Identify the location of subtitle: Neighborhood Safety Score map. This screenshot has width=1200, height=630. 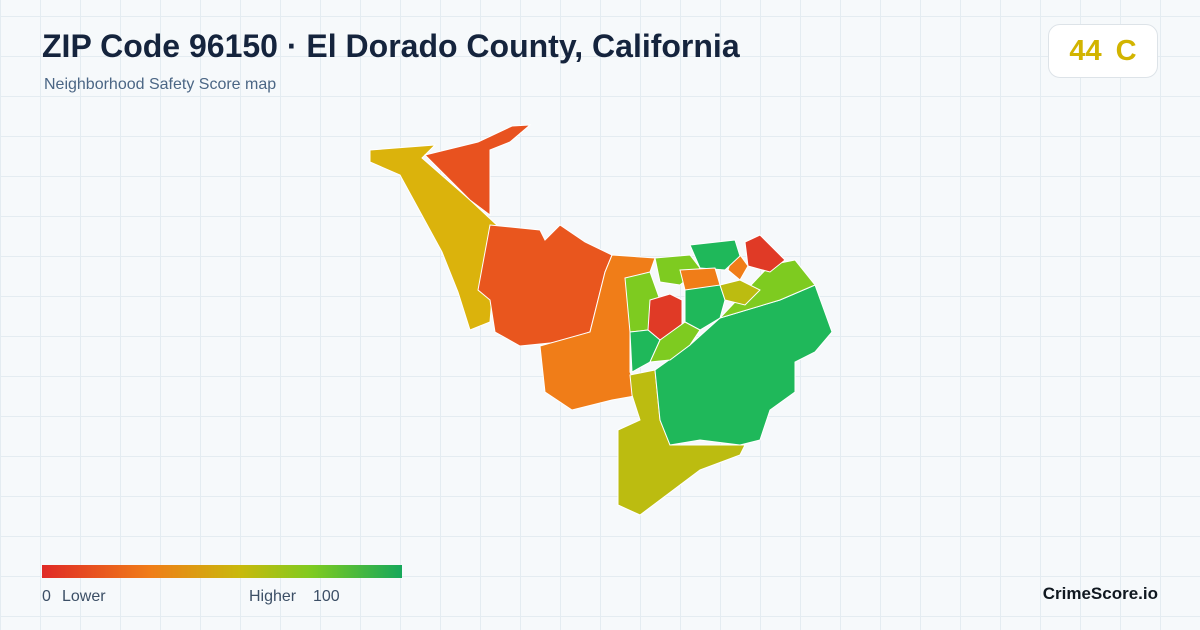
(160, 84).